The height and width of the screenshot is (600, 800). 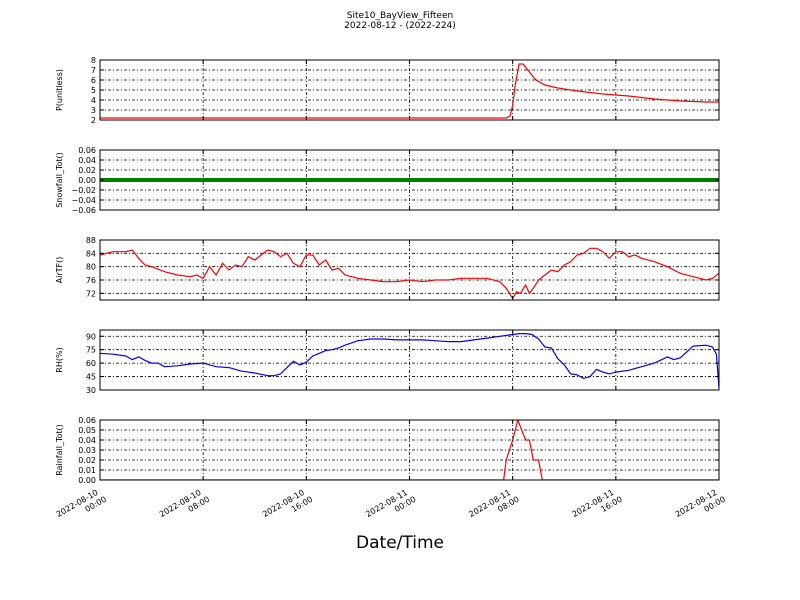 I want to click on y-tick-label: 4, so click(x=93, y=100).